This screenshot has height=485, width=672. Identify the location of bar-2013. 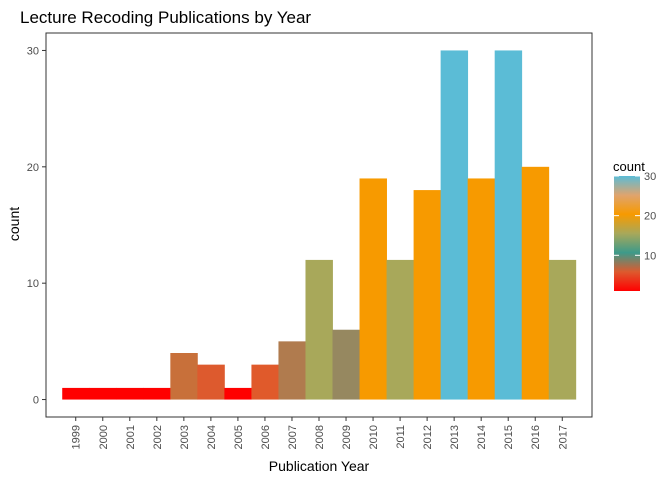
(454, 225).